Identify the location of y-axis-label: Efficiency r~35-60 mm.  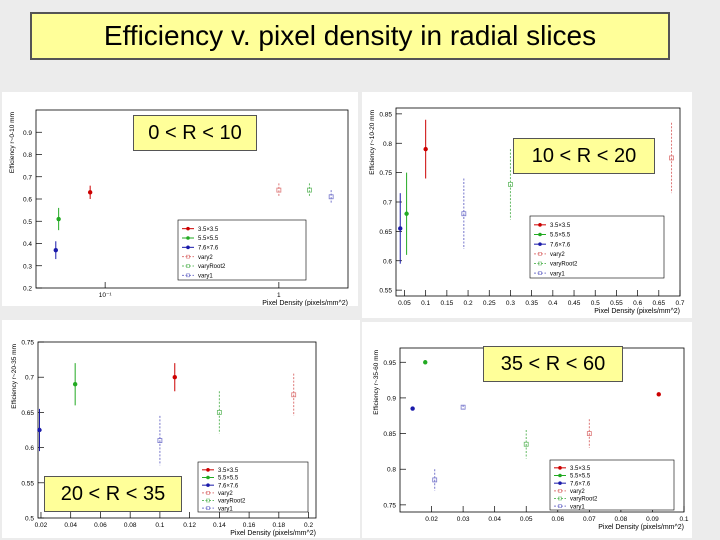
(376, 382).